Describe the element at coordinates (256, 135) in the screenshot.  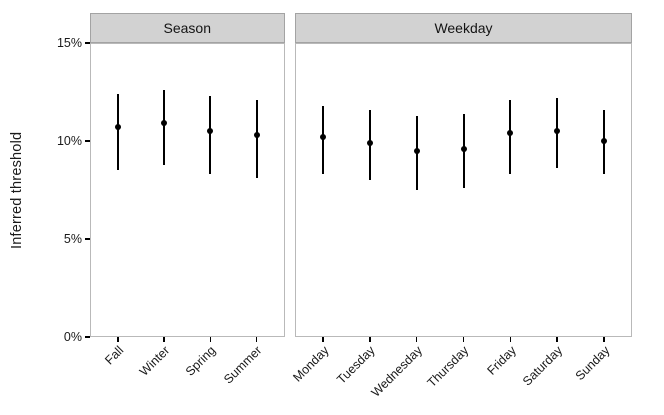
I see `point-estimate-summer` at that location.